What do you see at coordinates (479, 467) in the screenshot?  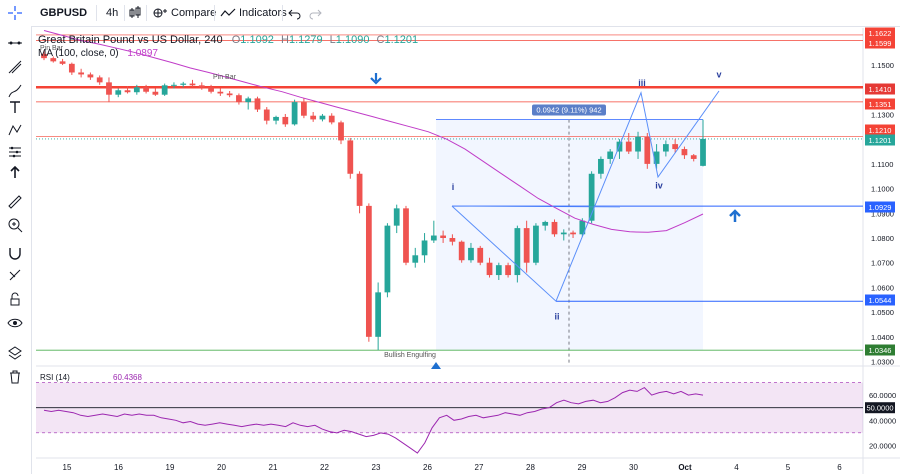 I see `x-tick-label: 27` at bounding box center [479, 467].